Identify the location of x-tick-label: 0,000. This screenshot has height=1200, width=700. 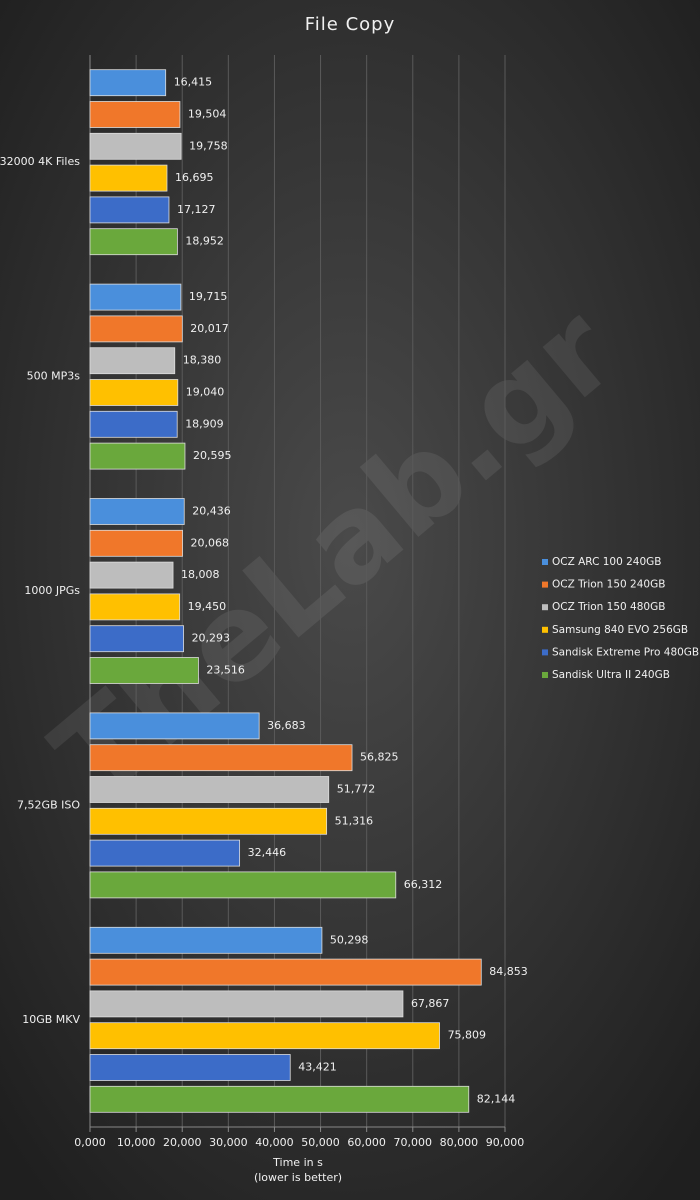
(90, 1142).